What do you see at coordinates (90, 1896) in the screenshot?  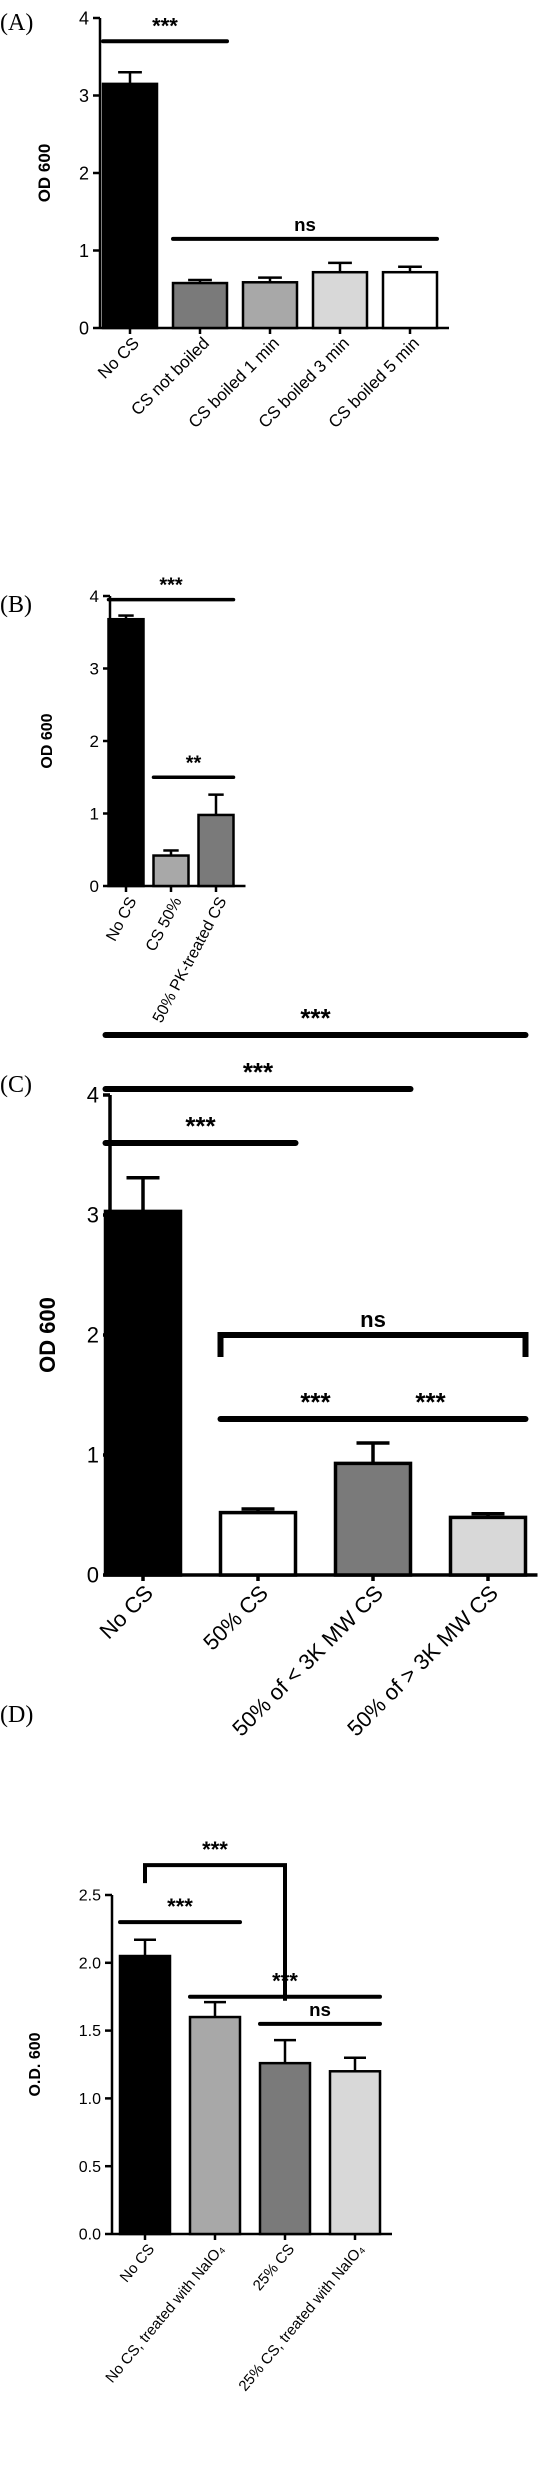 I see `y-tick-label: 2.5` at bounding box center [90, 1896].